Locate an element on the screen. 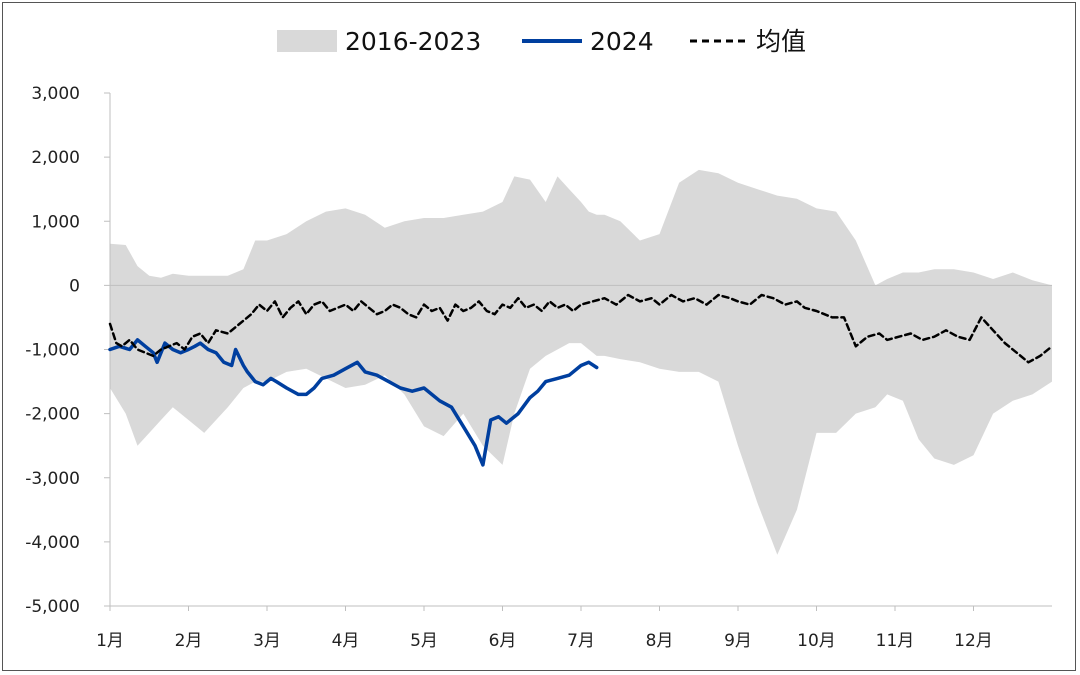  x-tick-label: 6月 is located at coordinates (503, 641).